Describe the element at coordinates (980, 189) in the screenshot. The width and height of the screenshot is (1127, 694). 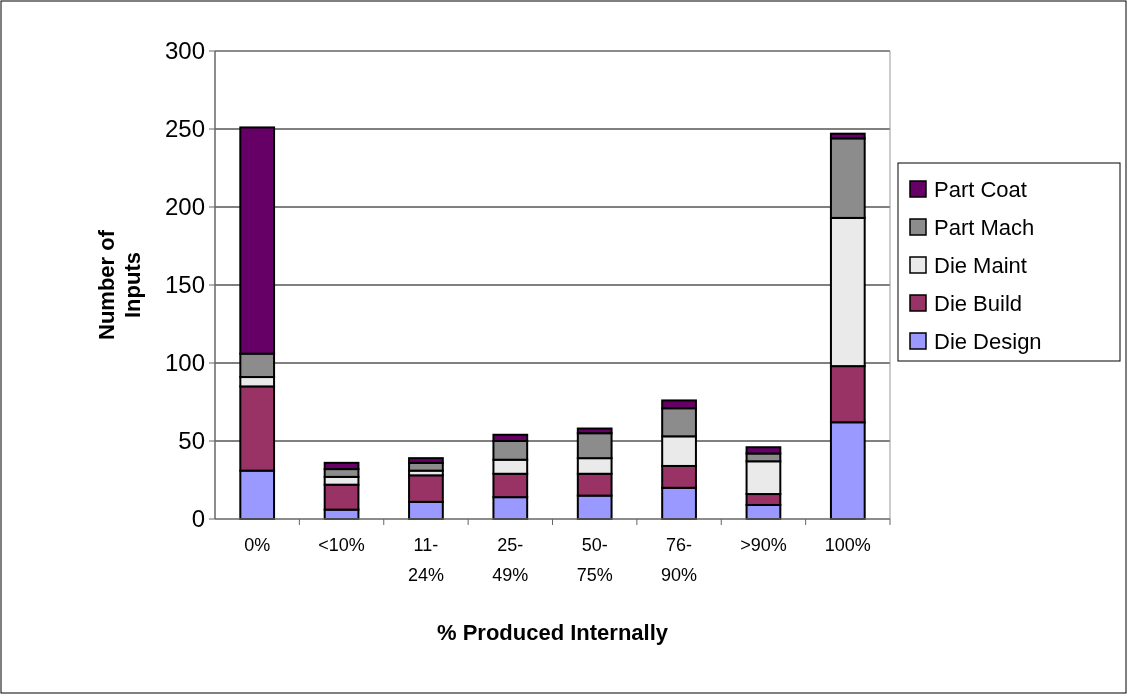
I see `legend-label: Part Coat` at that location.